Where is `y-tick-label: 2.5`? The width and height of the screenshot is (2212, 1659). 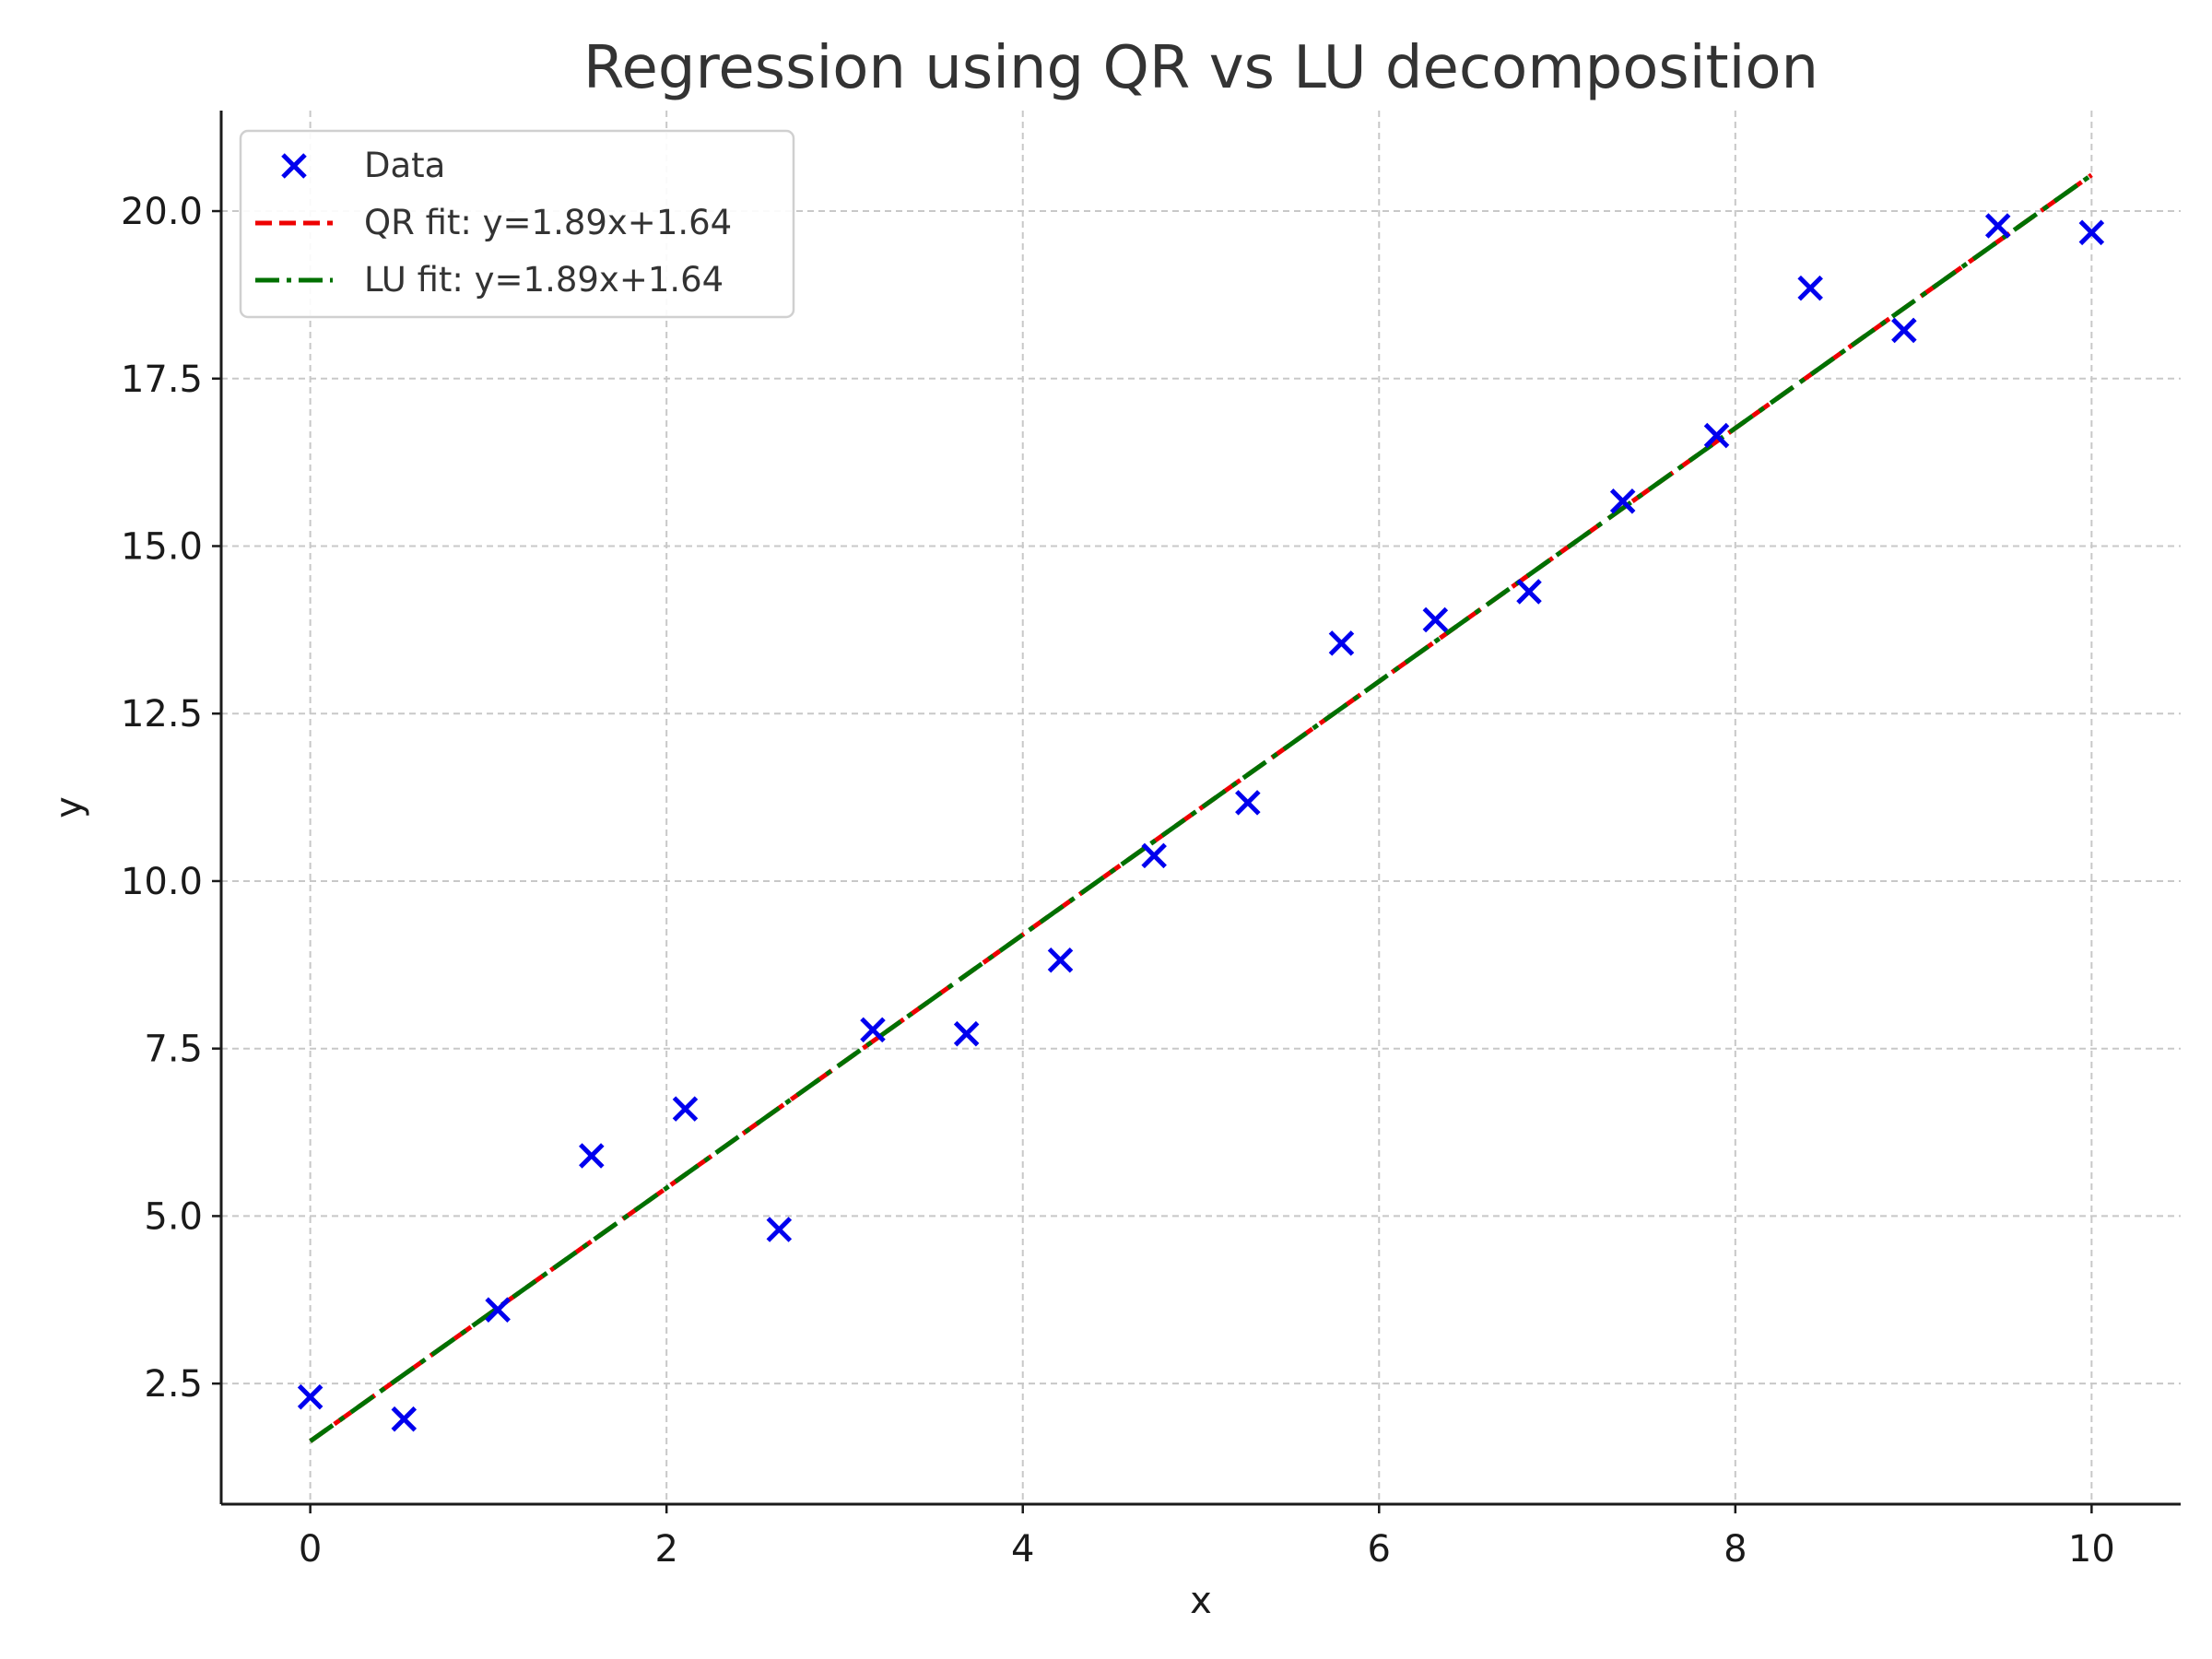
y-tick-label: 2.5 is located at coordinates (173, 1384).